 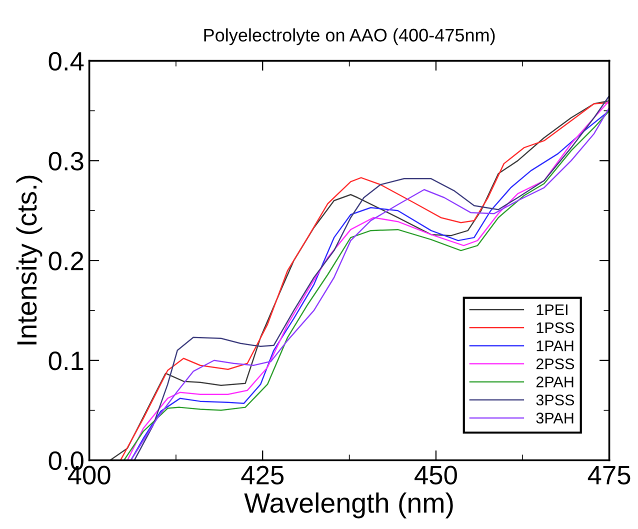 I want to click on legend-label: 1PAH, so click(x=555, y=346).